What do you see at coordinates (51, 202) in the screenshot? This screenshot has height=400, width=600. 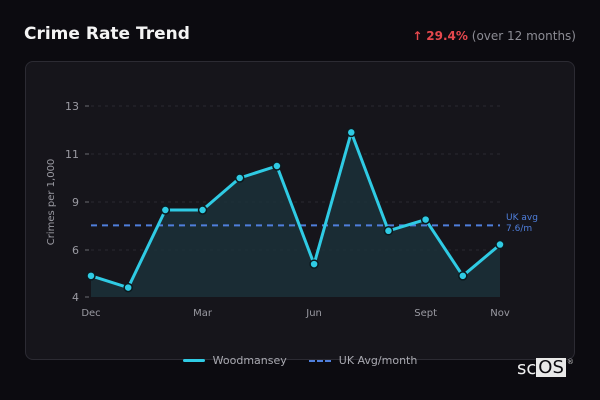 I see `y-axis-label: Crimes per 1,000` at bounding box center [51, 202].